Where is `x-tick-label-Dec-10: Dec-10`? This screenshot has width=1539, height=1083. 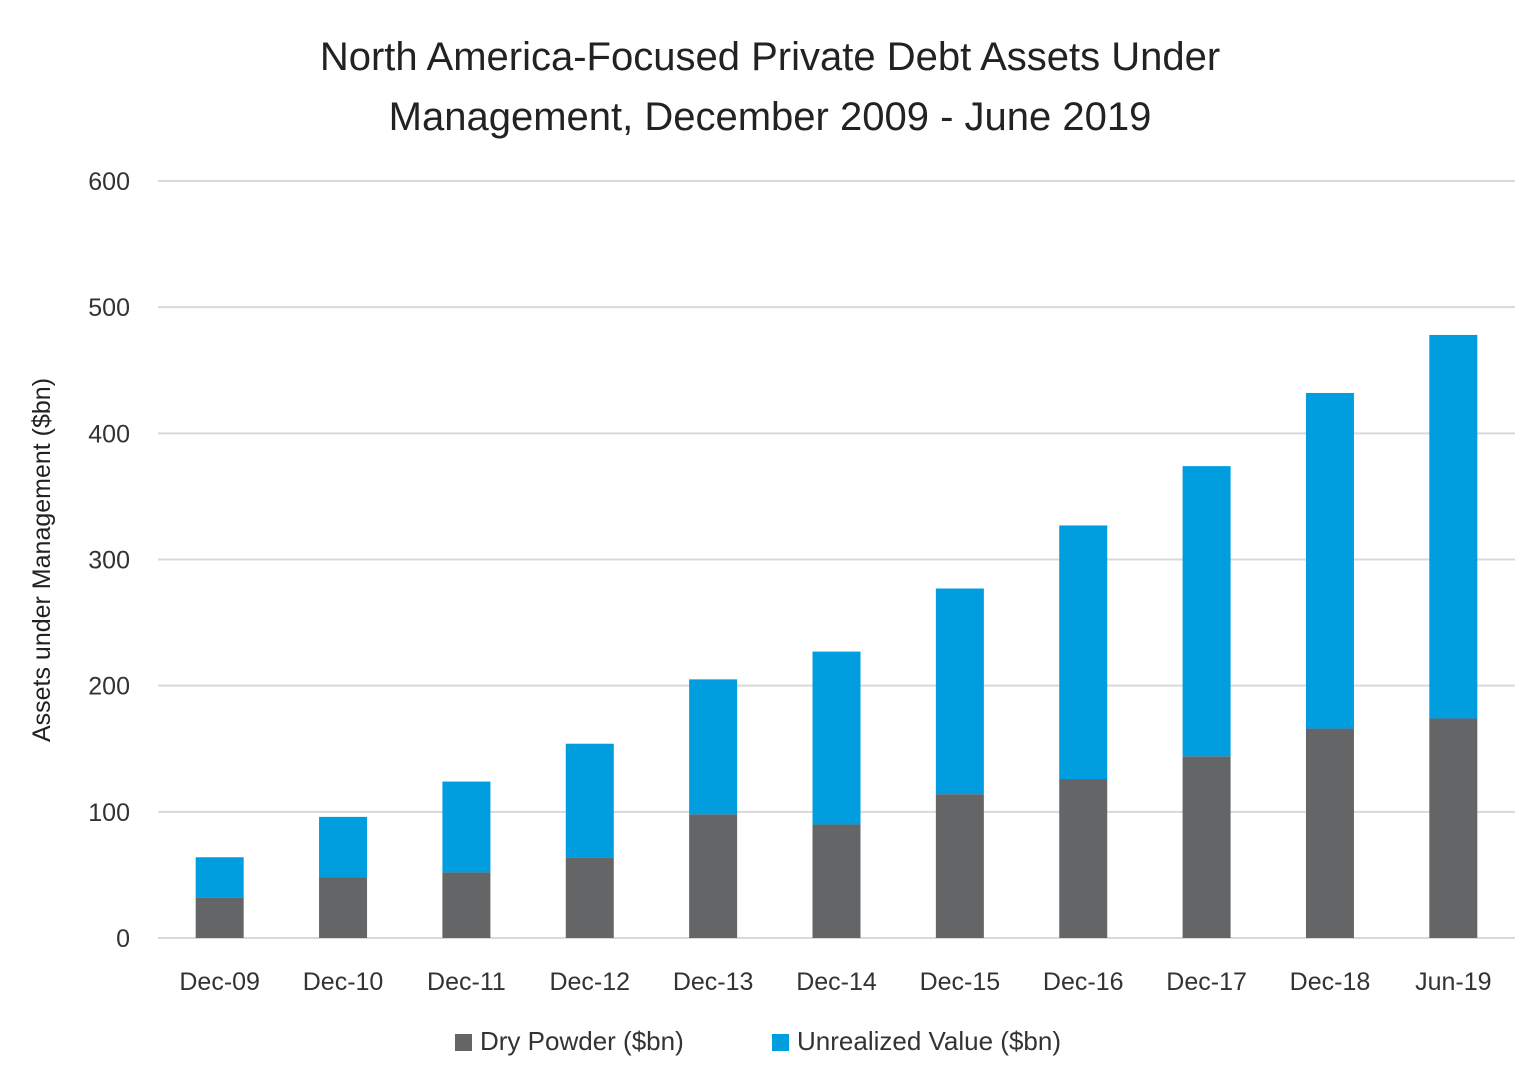
x-tick-label-Dec-10: Dec-10 is located at coordinates (343, 982).